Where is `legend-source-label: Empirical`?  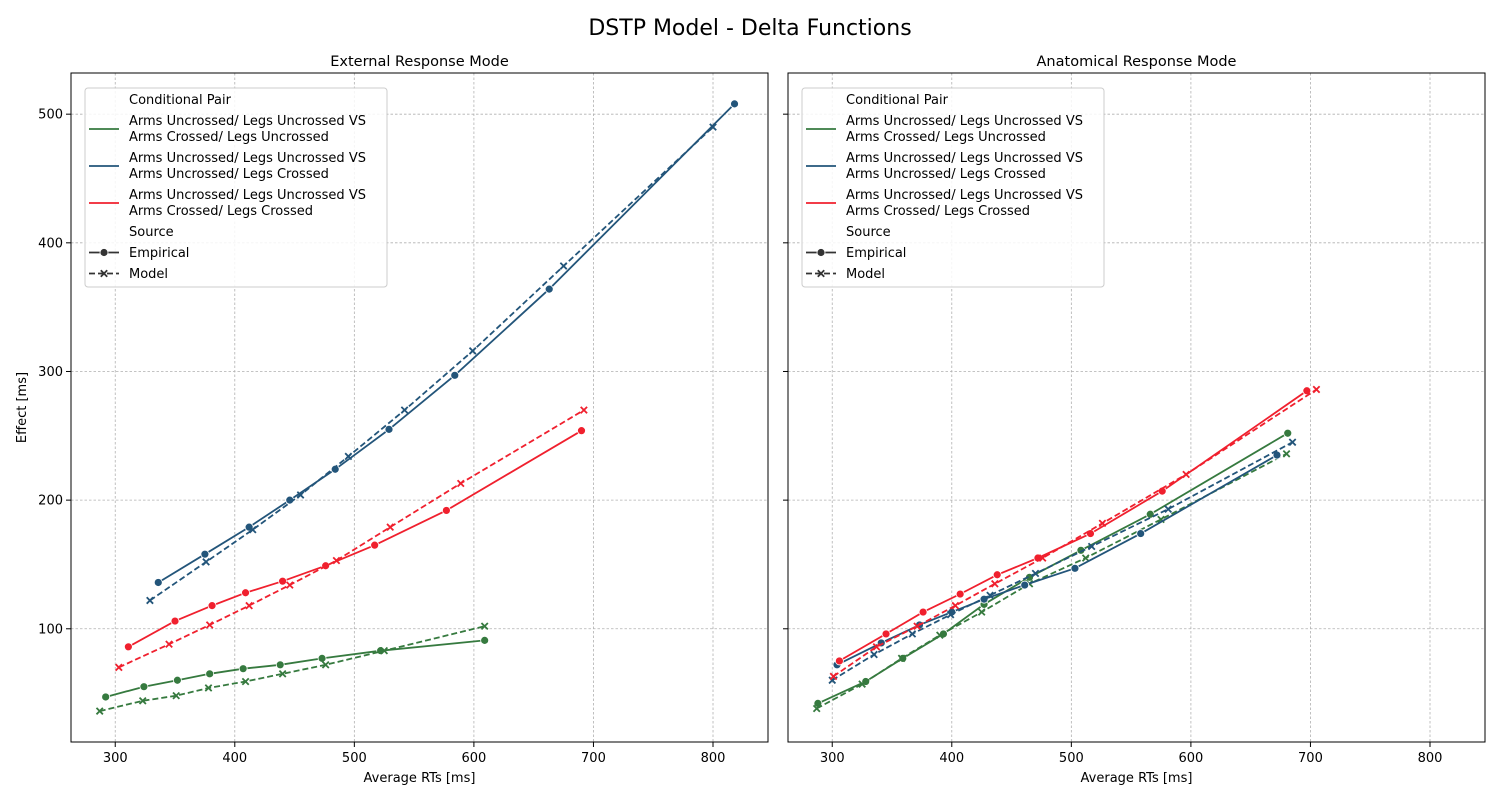 legend-source-label: Empirical is located at coordinates (876, 253).